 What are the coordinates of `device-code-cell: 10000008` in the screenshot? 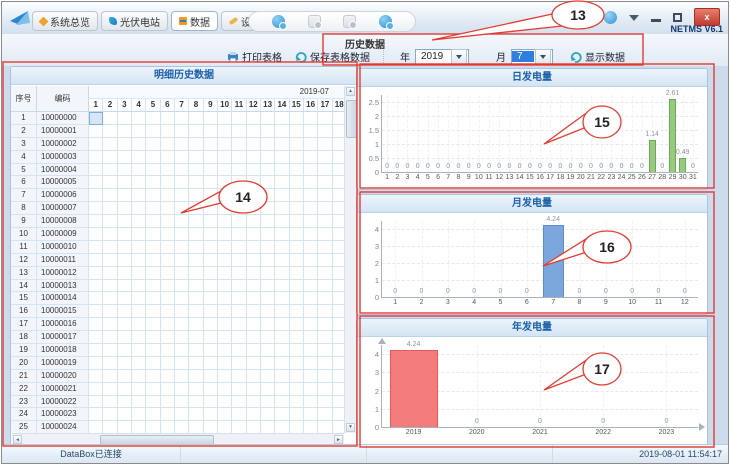 It's located at (63, 222).